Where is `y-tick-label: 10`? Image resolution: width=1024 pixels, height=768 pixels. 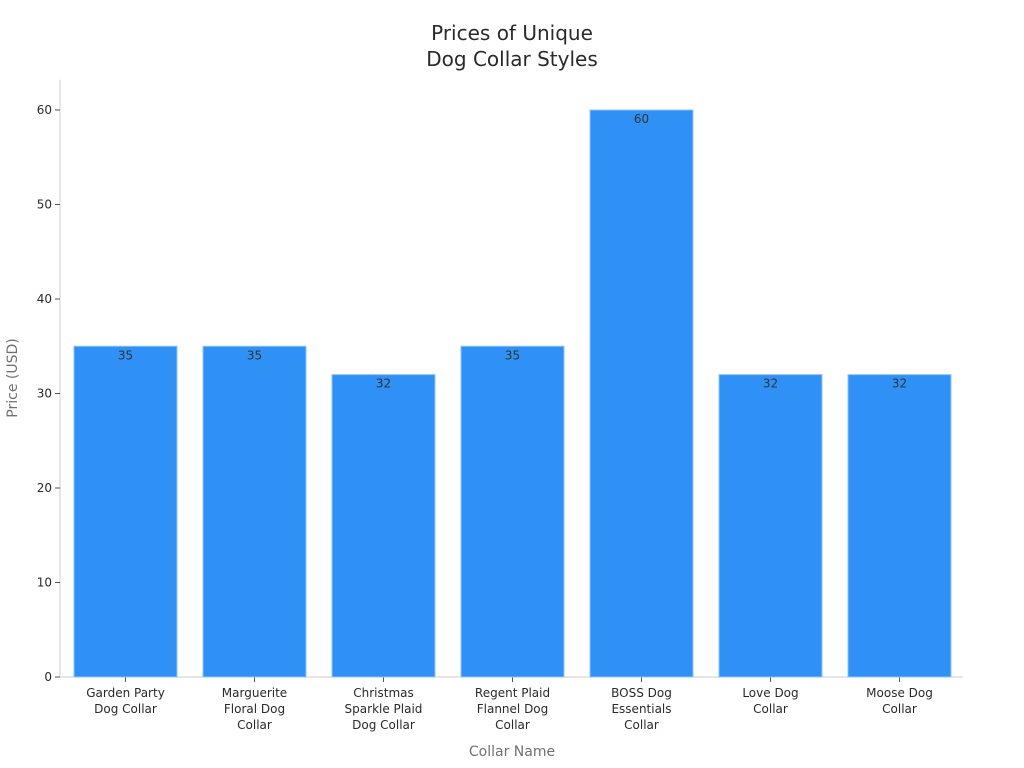 y-tick-label: 10 is located at coordinates (44, 583).